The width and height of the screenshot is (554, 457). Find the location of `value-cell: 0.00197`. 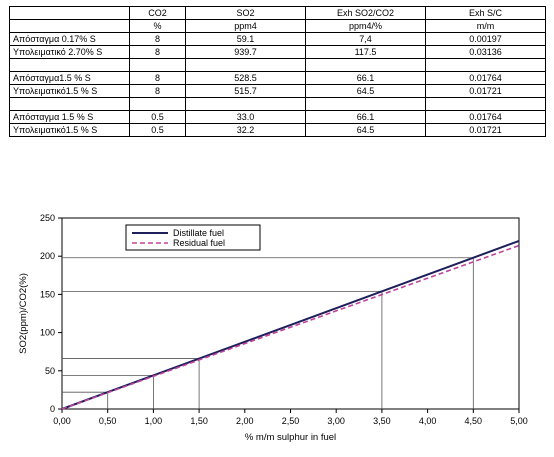

value-cell: 0.00197 is located at coordinates (485, 39).